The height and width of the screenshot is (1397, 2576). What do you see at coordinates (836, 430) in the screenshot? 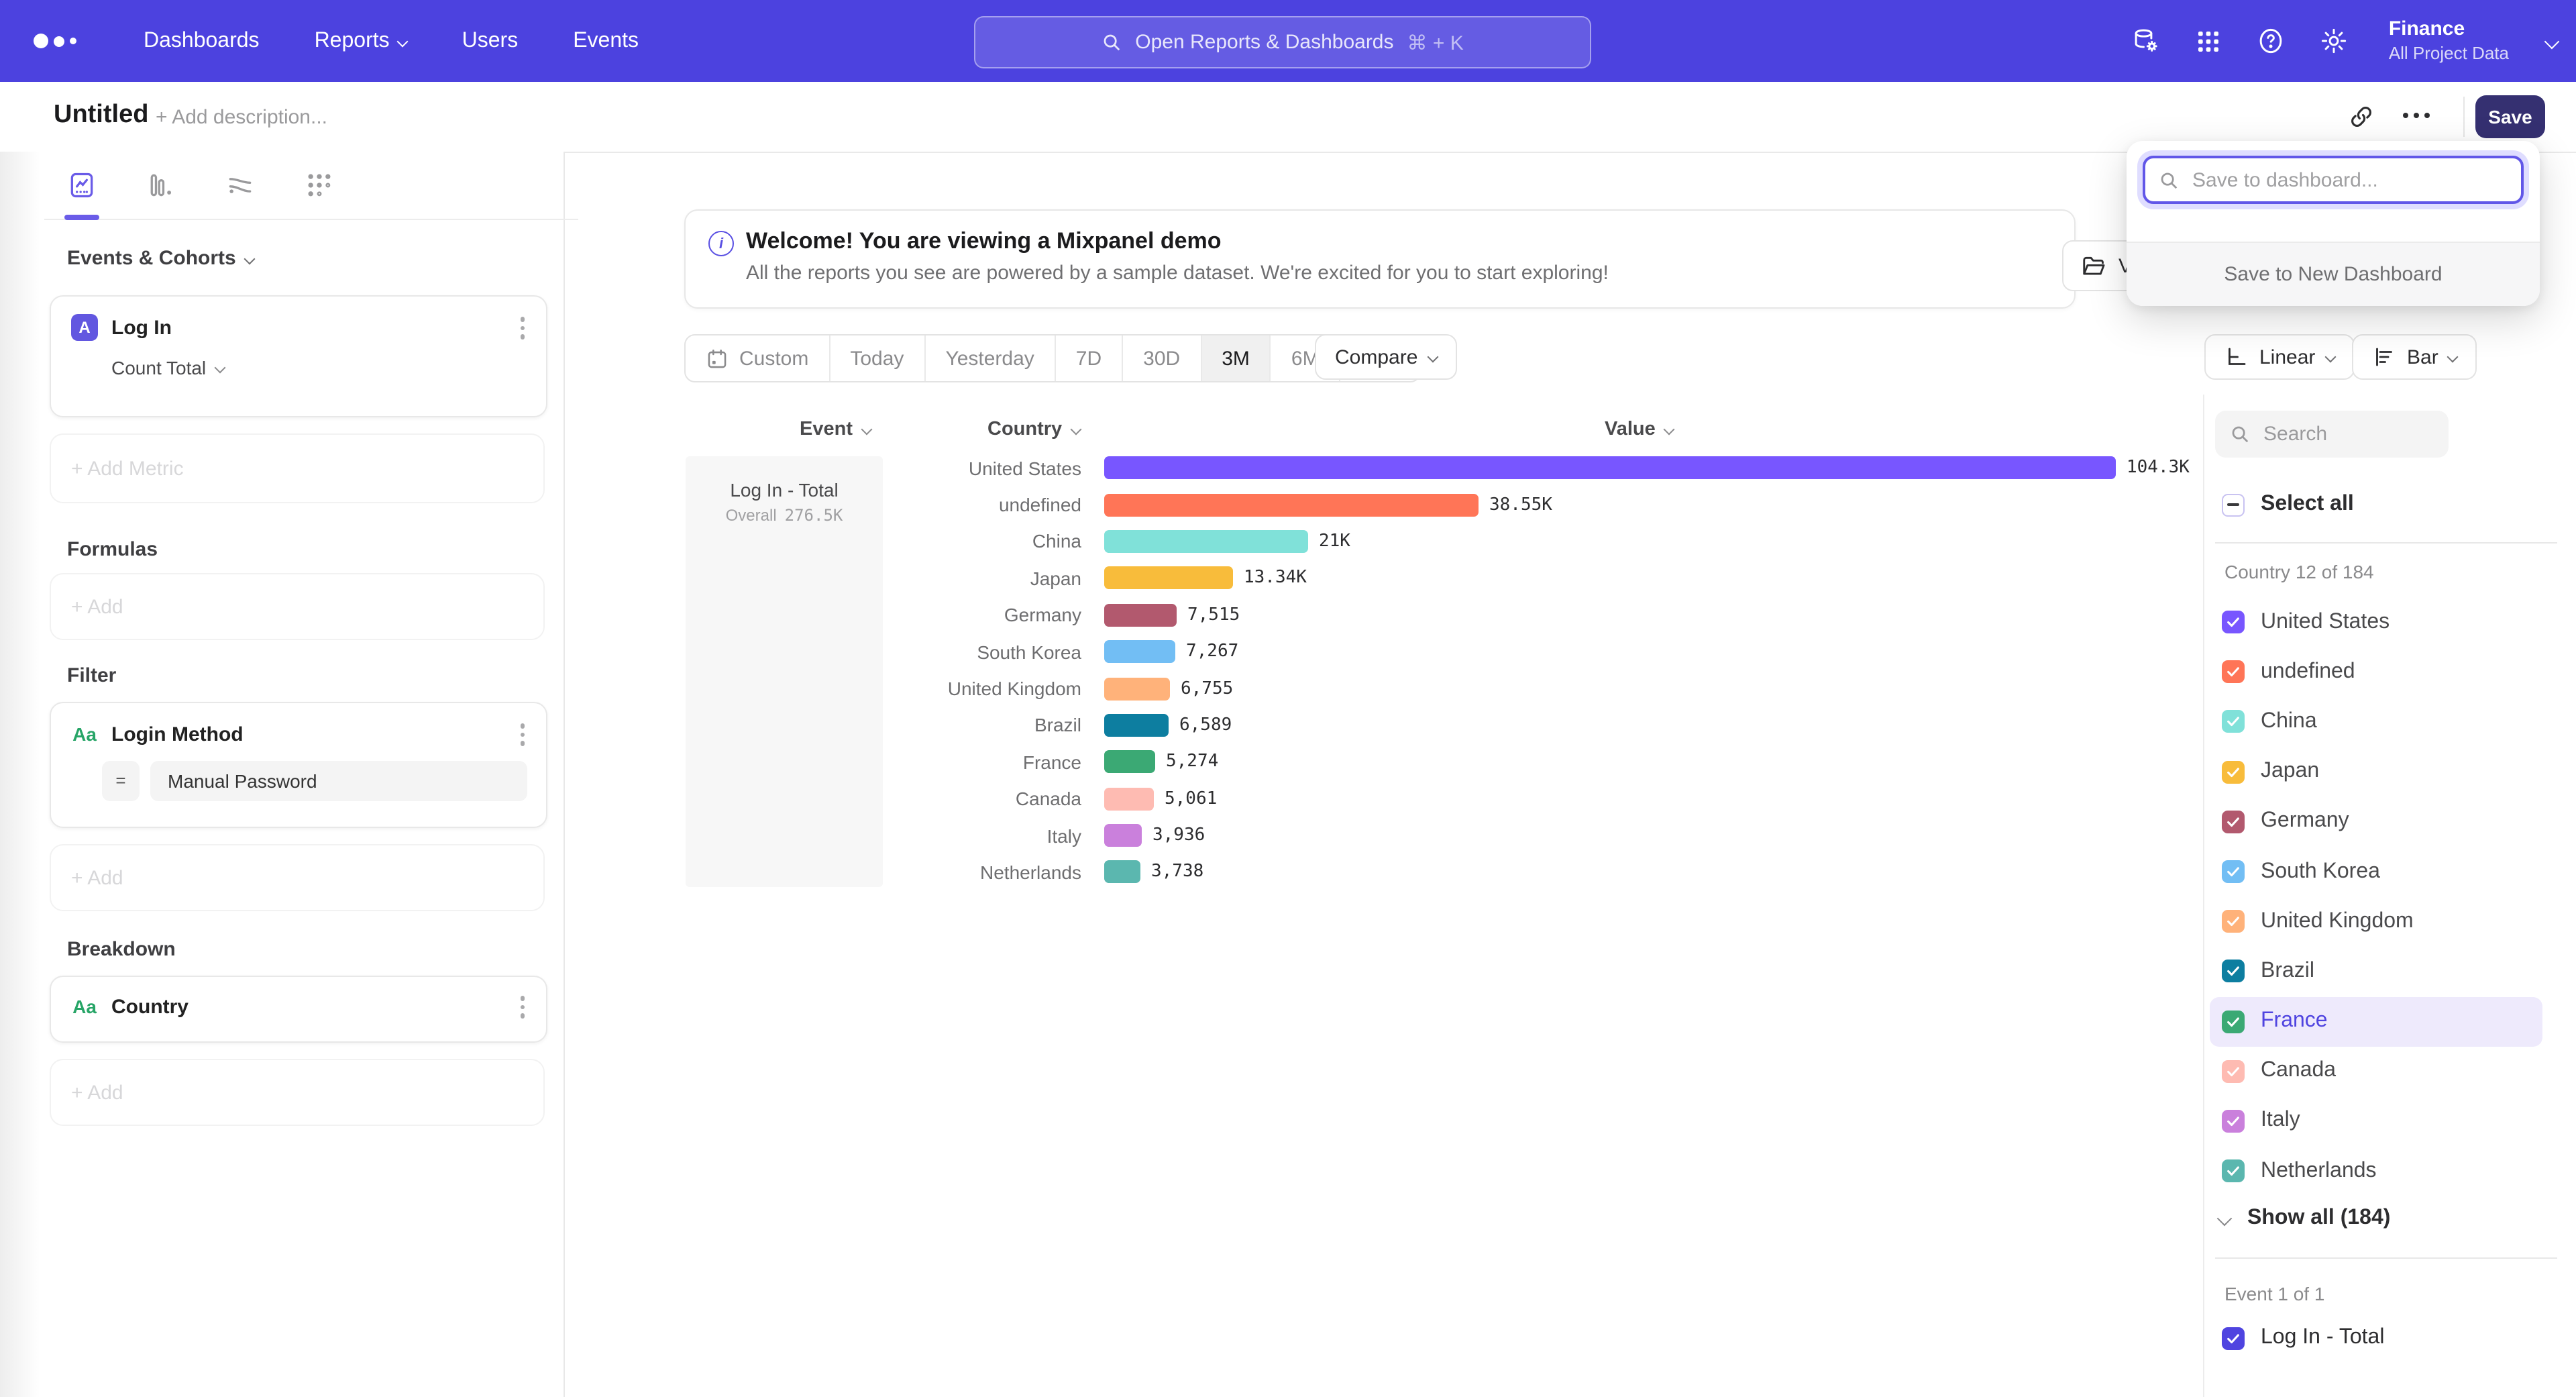
I see `column-header-event: Event` at bounding box center [836, 430].